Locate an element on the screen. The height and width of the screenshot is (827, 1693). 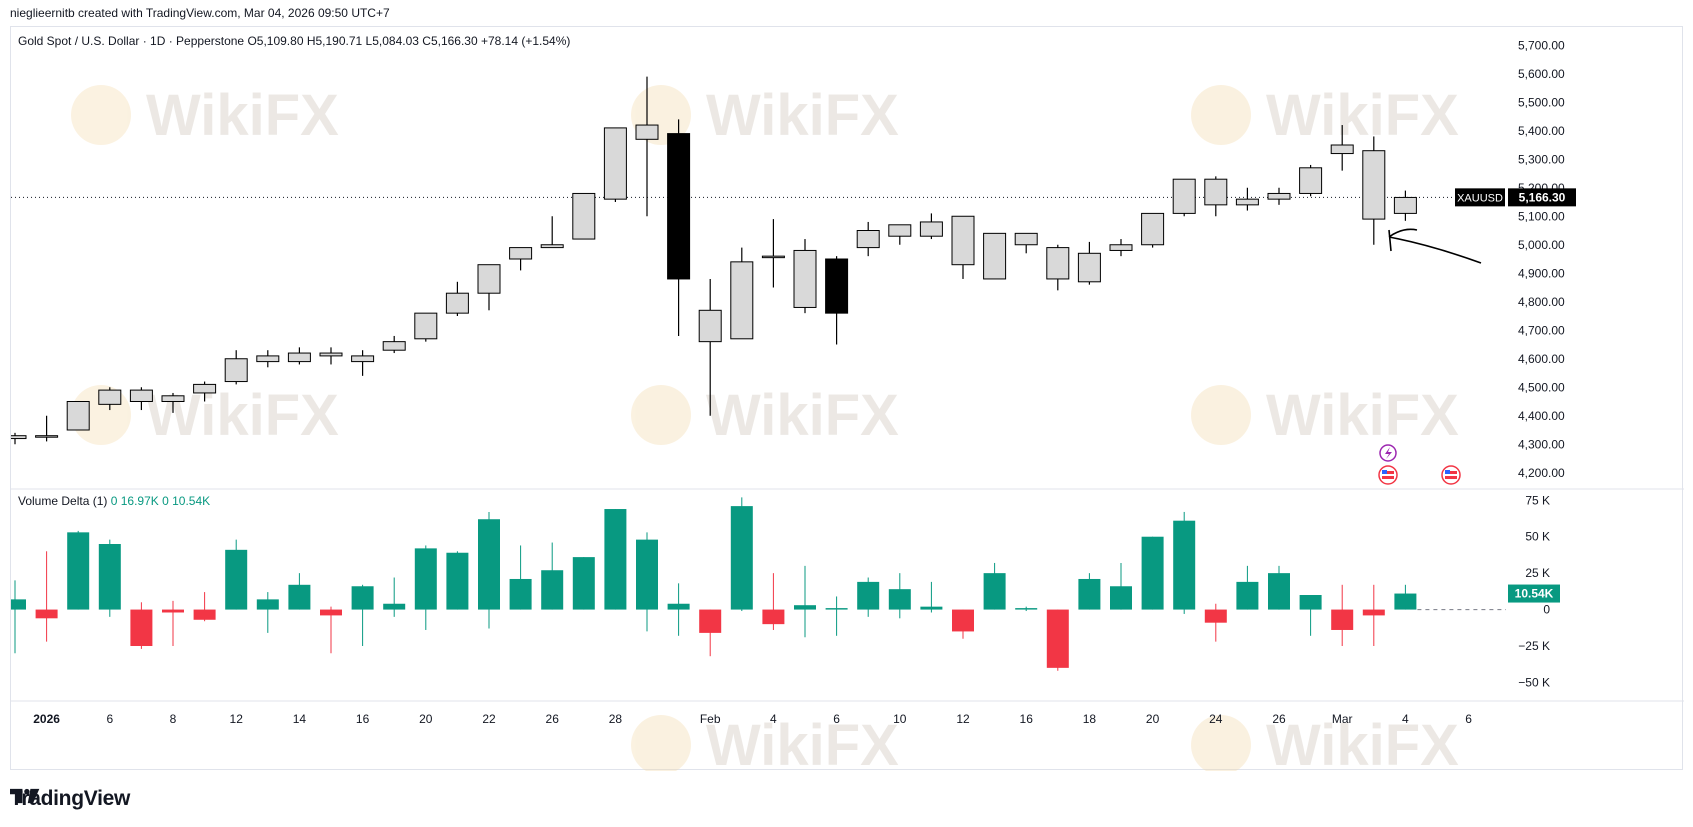
volume-tick-label: 75 K is located at coordinates (1537, 500).